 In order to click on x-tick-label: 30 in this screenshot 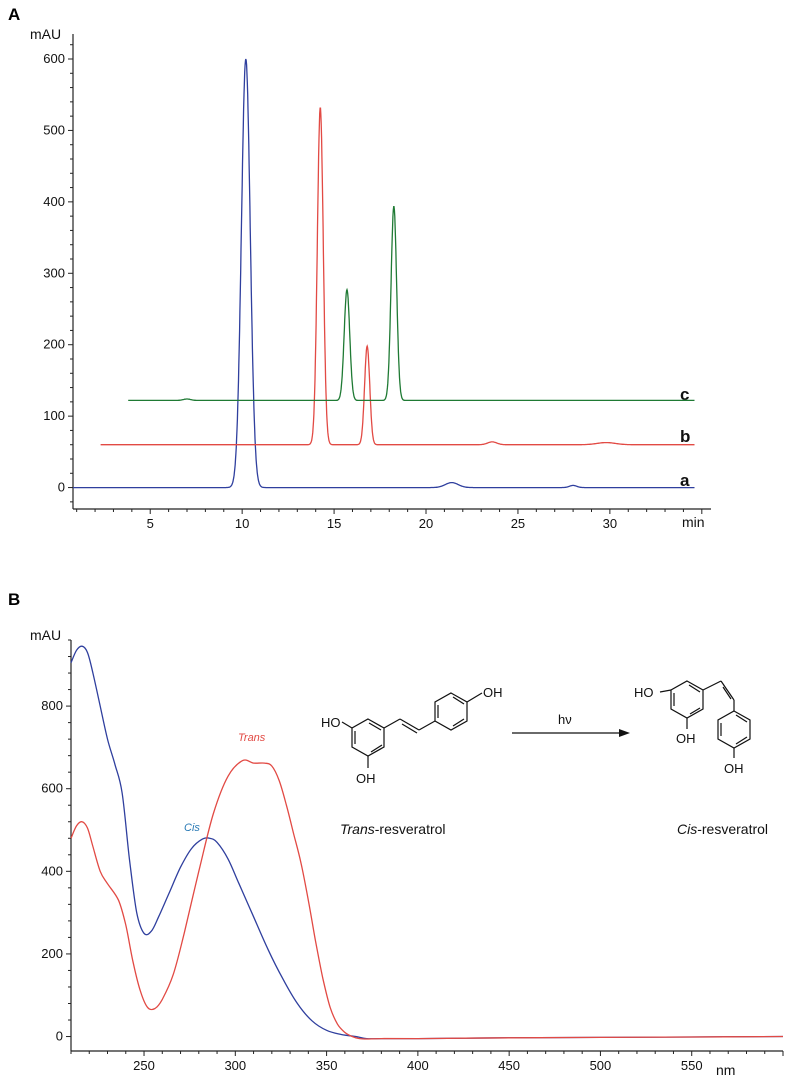, I will do `click(610, 523)`.